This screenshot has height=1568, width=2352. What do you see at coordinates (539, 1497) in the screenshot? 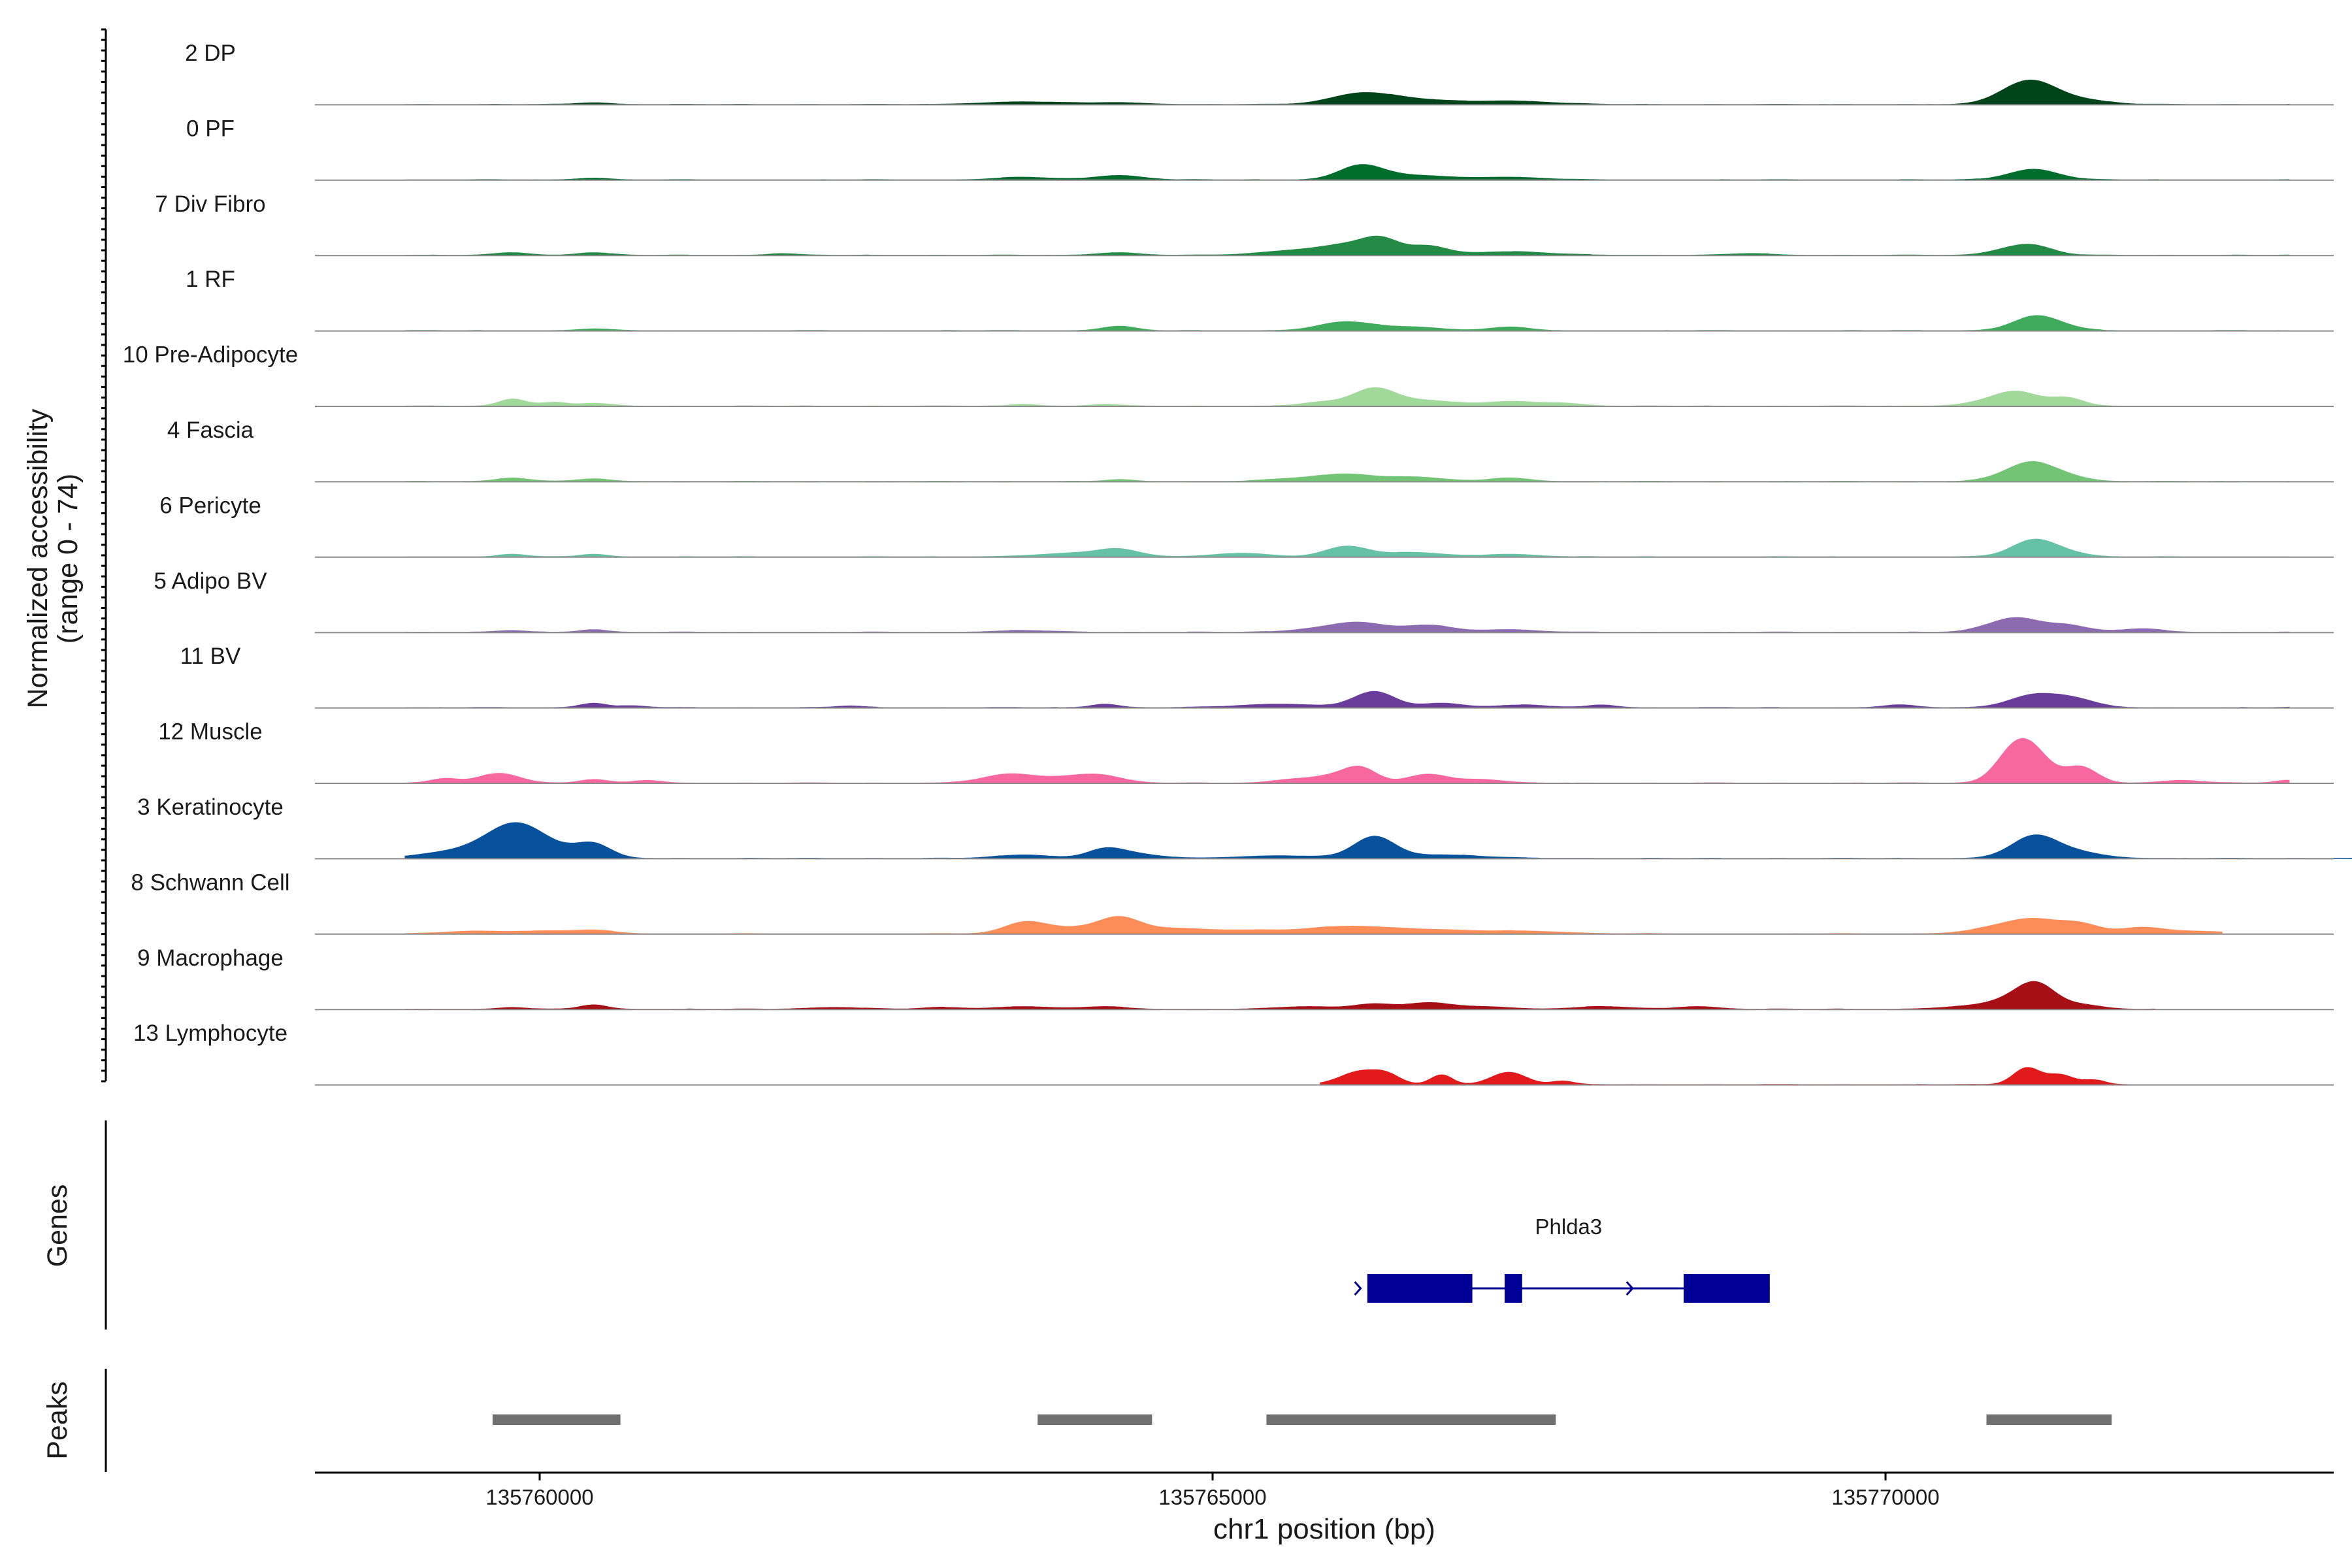
I see `x-tick-label: 135760000` at bounding box center [539, 1497].